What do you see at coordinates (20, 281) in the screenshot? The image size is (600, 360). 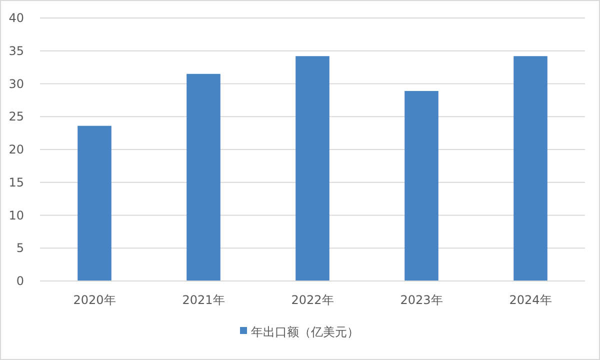 I see `y-tick-label: 0` at bounding box center [20, 281].